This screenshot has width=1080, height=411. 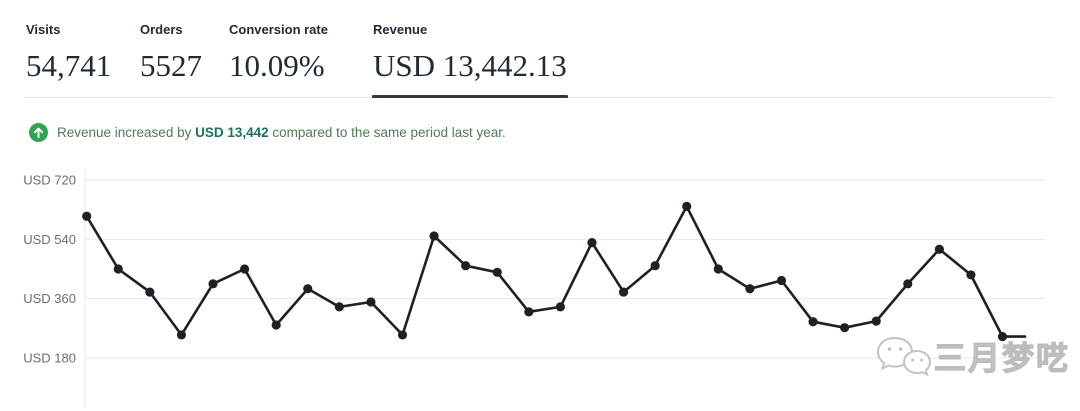 What do you see at coordinates (161, 29) in the screenshot?
I see `metric-label: Orders` at bounding box center [161, 29].